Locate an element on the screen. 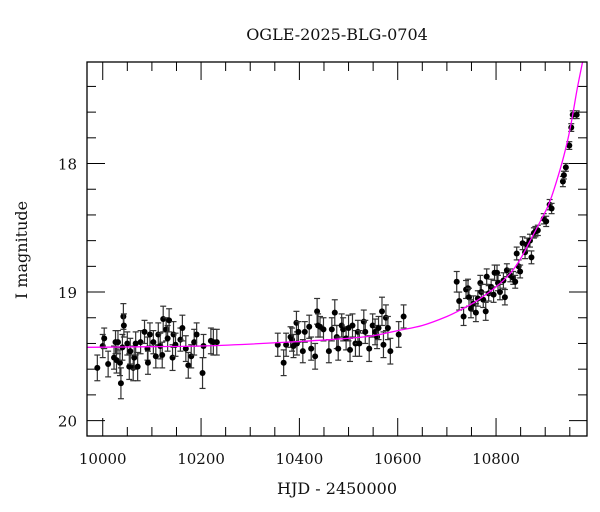 The height and width of the screenshot is (512, 600). y-axis-label: I magnitude is located at coordinates (21, 250).